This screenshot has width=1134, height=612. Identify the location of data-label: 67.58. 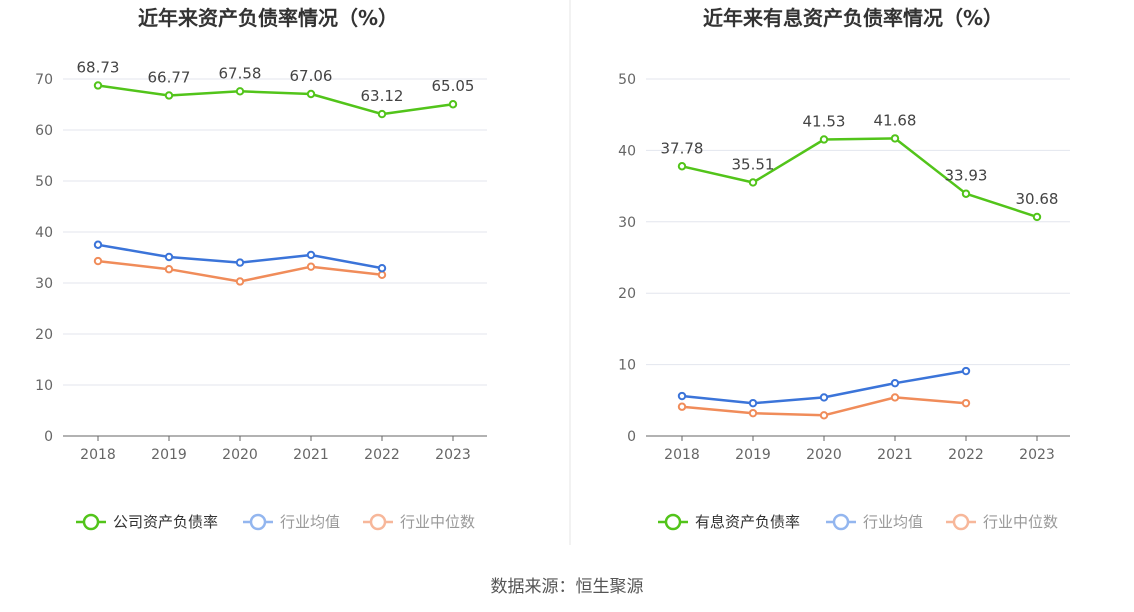
(240, 73).